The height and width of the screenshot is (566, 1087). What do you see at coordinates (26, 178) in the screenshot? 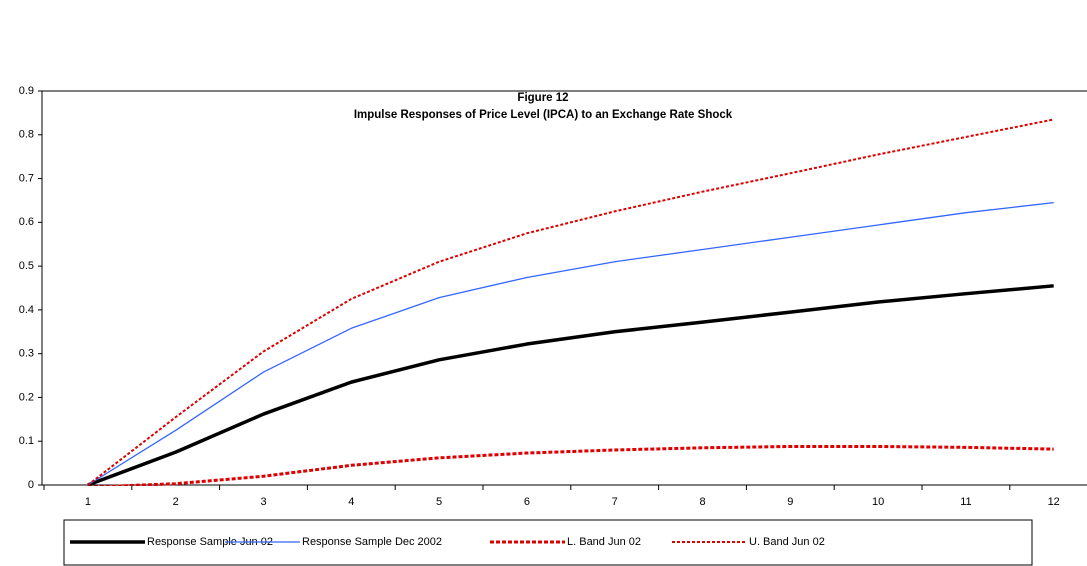
I see `y-tick-label: 0.7` at bounding box center [26, 178].